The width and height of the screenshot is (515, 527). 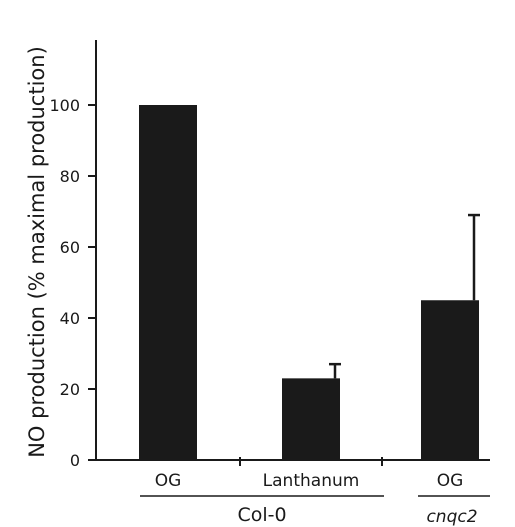 What do you see at coordinates (70, 247) in the screenshot?
I see `y-tick-label: 60` at bounding box center [70, 247].